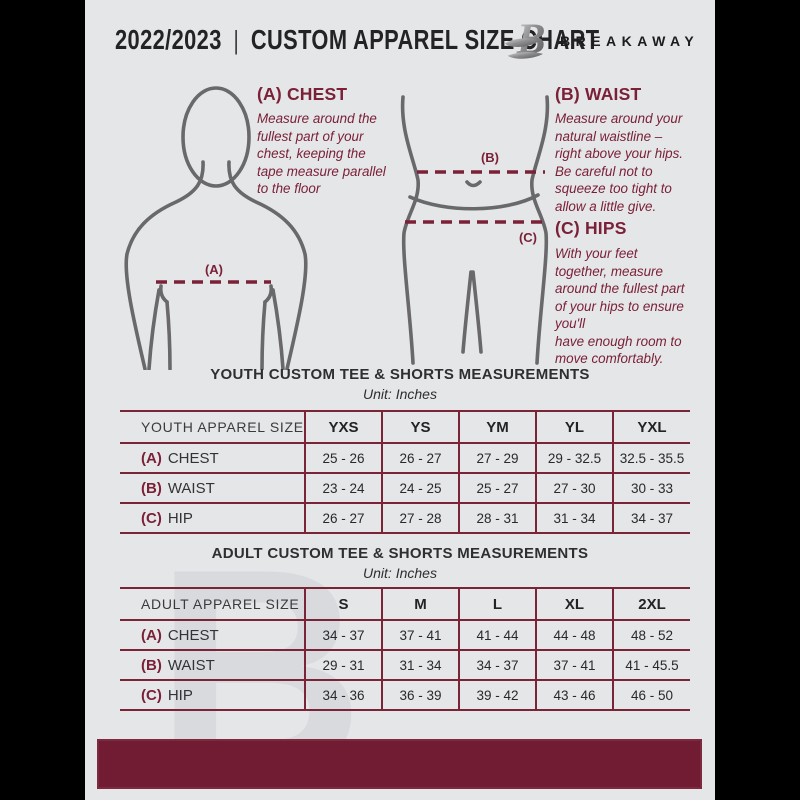 The image size is (800, 800). I want to click on youth-section-title: YOUTH CUSTOM TEE & SHORTS MEASUREMENTS, so click(400, 374).